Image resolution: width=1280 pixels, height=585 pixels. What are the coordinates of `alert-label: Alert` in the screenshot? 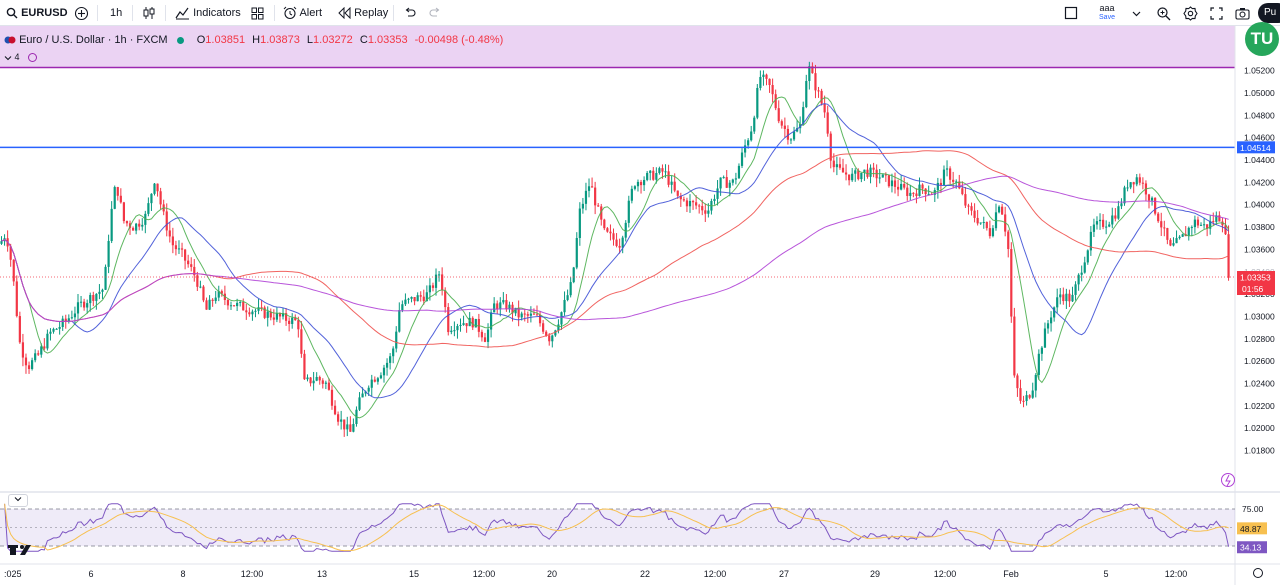 It's located at (311, 13).